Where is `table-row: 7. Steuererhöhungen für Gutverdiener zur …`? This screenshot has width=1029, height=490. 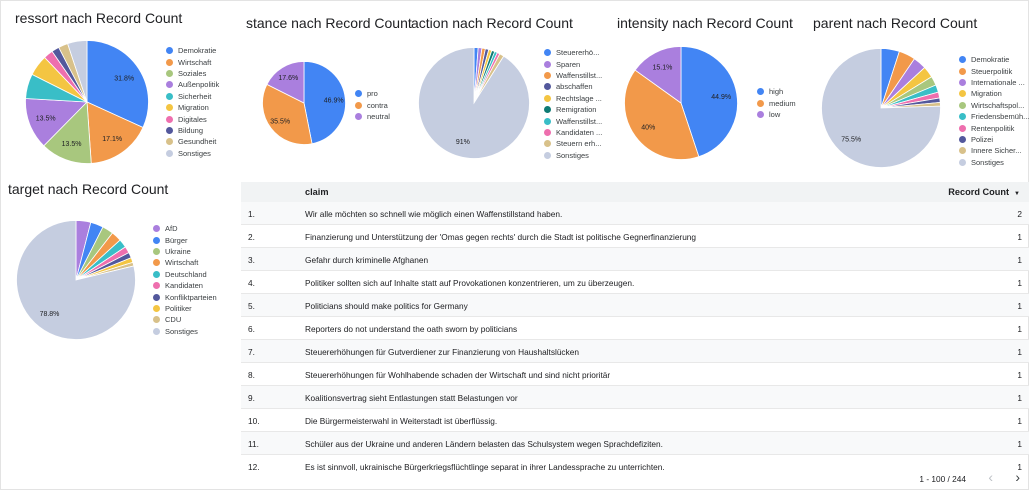
table-row: 7. Steuererhöhungen für Gutverdiener zur … is located at coordinates (635, 351).